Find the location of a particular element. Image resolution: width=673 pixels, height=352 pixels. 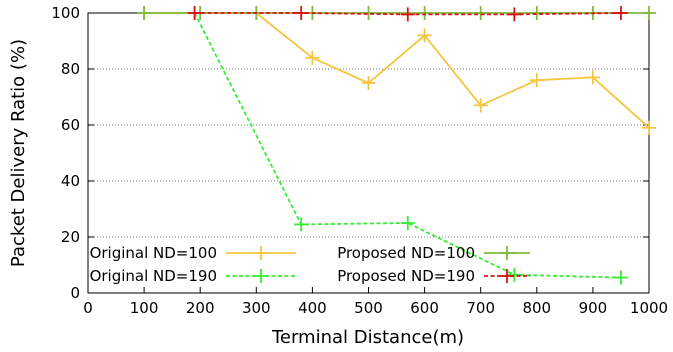

legend-item-proposed-nd-190: Proposed ND=190 is located at coordinates (433, 276).